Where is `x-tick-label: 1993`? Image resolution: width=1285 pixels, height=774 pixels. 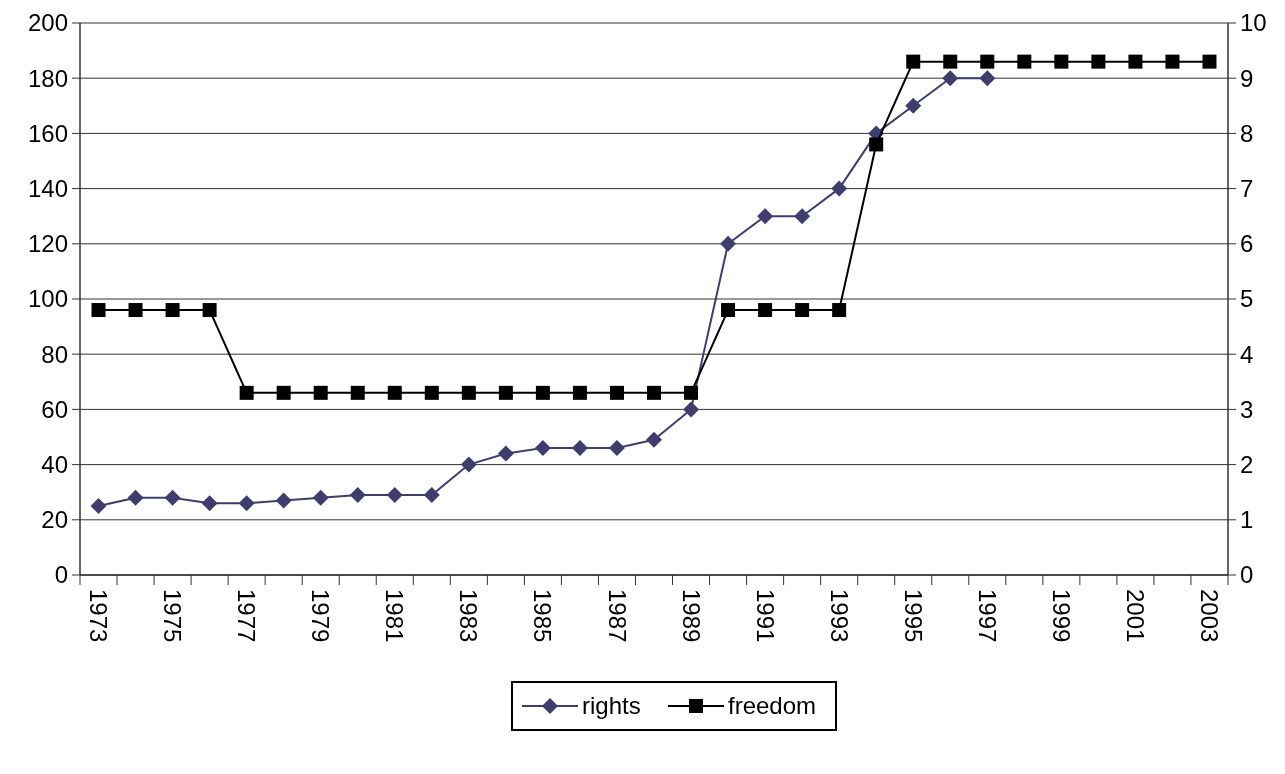
x-tick-label: 1993 is located at coordinates (839, 616).